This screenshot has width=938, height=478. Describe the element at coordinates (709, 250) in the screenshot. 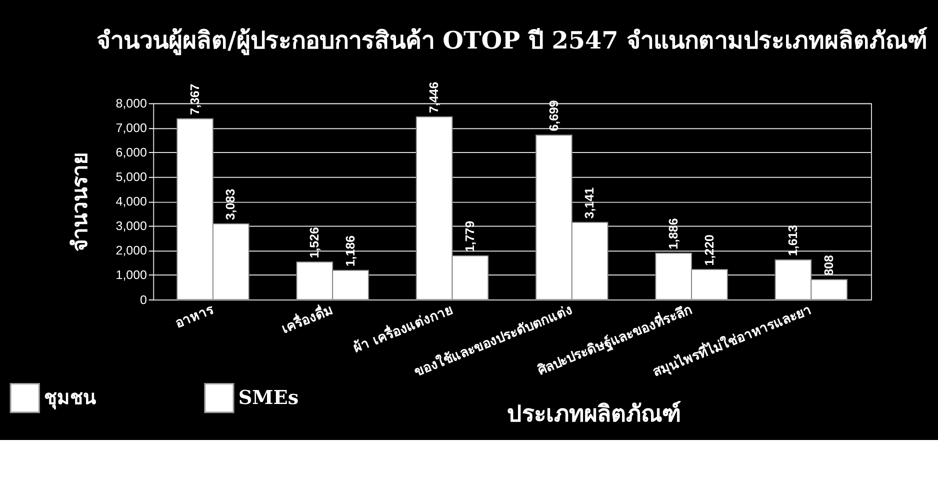

I see `text: 1,220` at that location.